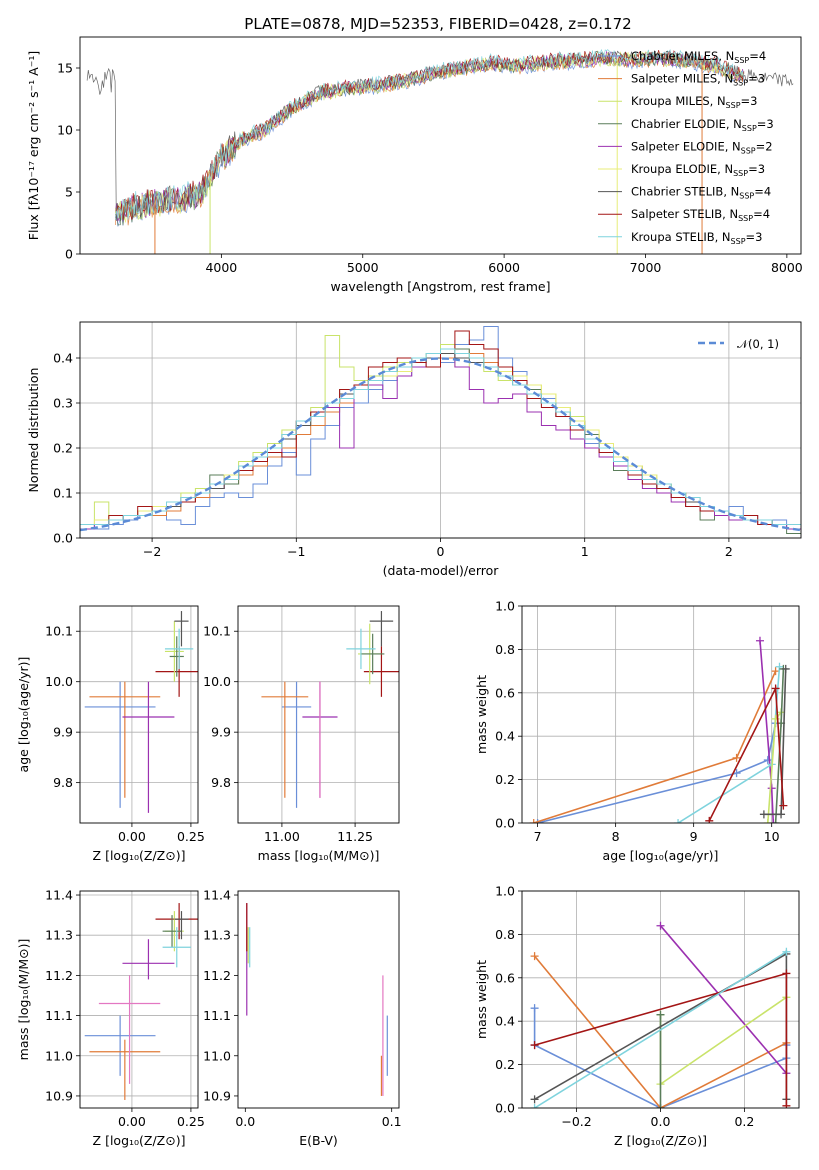 Image resolution: width=819 pixels, height=1170 pixels. What do you see at coordinates (701, 193) in the screenshot?
I see `legend-label: Chabrier STELIB, NSSP=4` at bounding box center [701, 193].